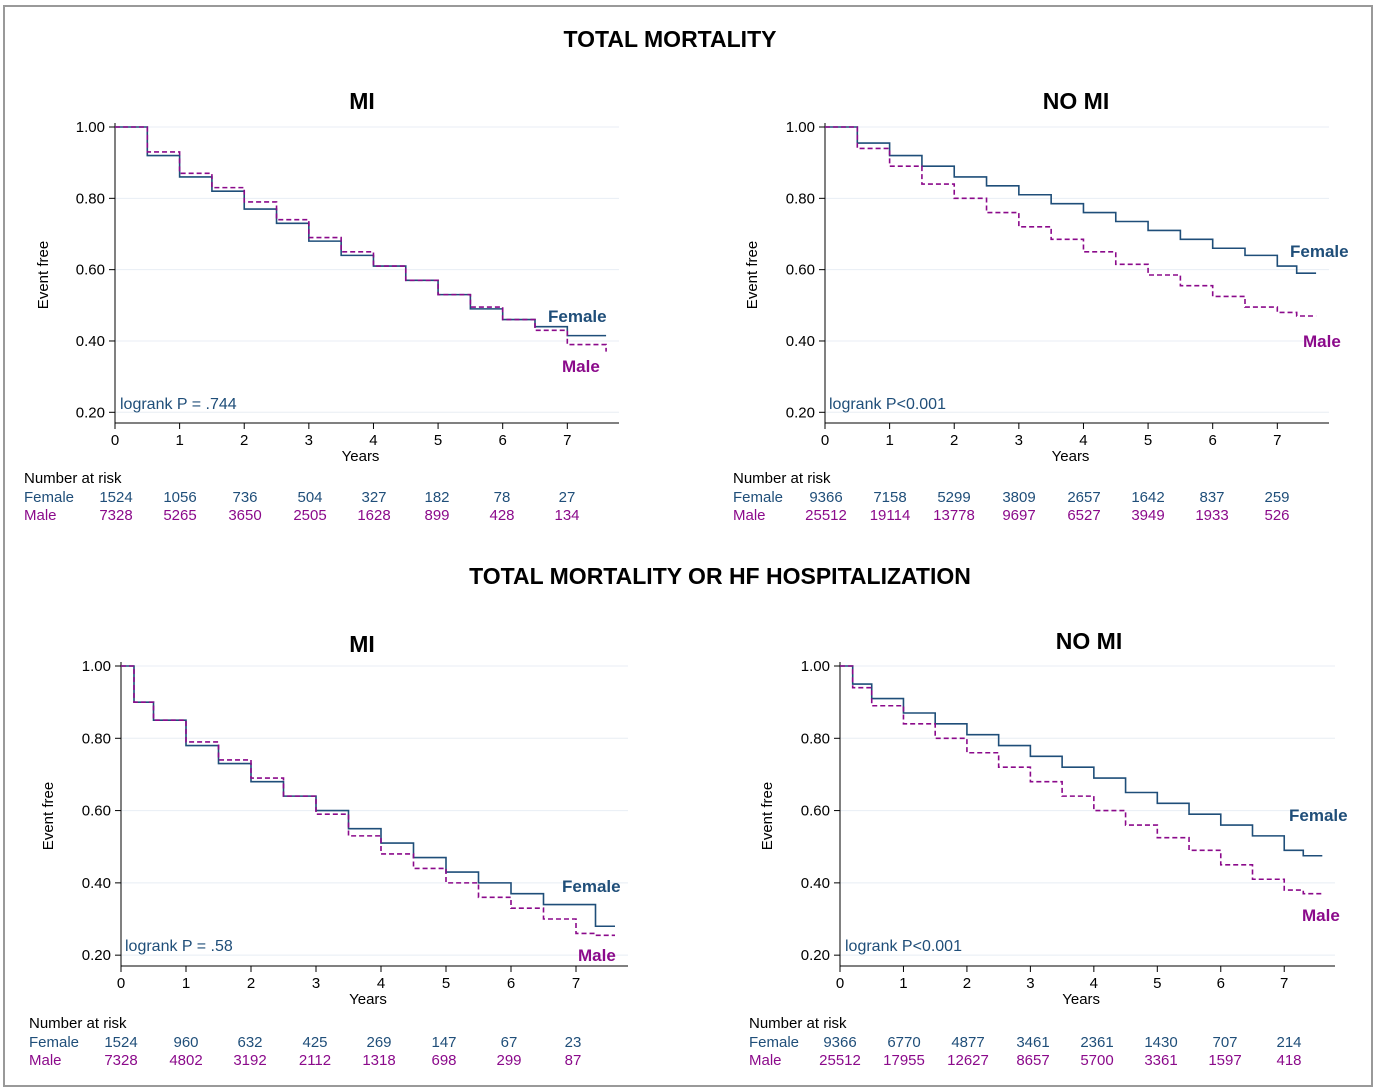 This screenshot has height=1088, width=1377. I want to click on risk-count-male: 418, so click(1288, 1060).